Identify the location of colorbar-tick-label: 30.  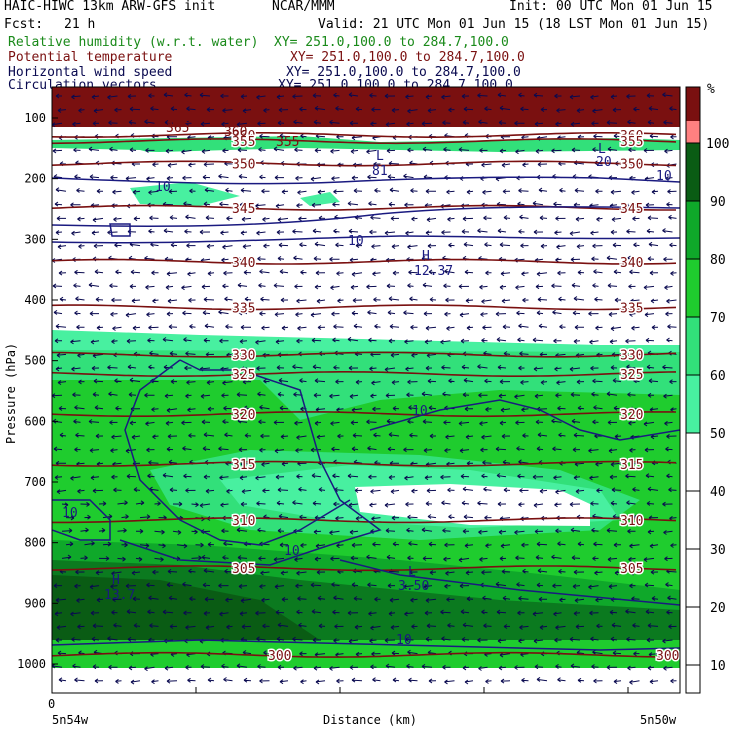
(718, 550).